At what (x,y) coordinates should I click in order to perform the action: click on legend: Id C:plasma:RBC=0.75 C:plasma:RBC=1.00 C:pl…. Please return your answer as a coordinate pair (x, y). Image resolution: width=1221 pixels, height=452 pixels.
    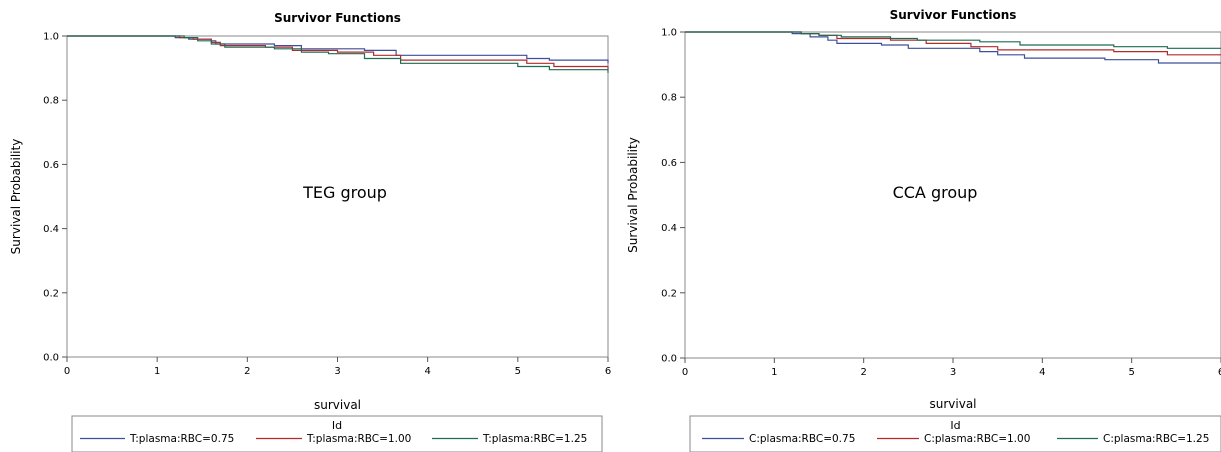
    Looking at the image, I should click on (955, 433).